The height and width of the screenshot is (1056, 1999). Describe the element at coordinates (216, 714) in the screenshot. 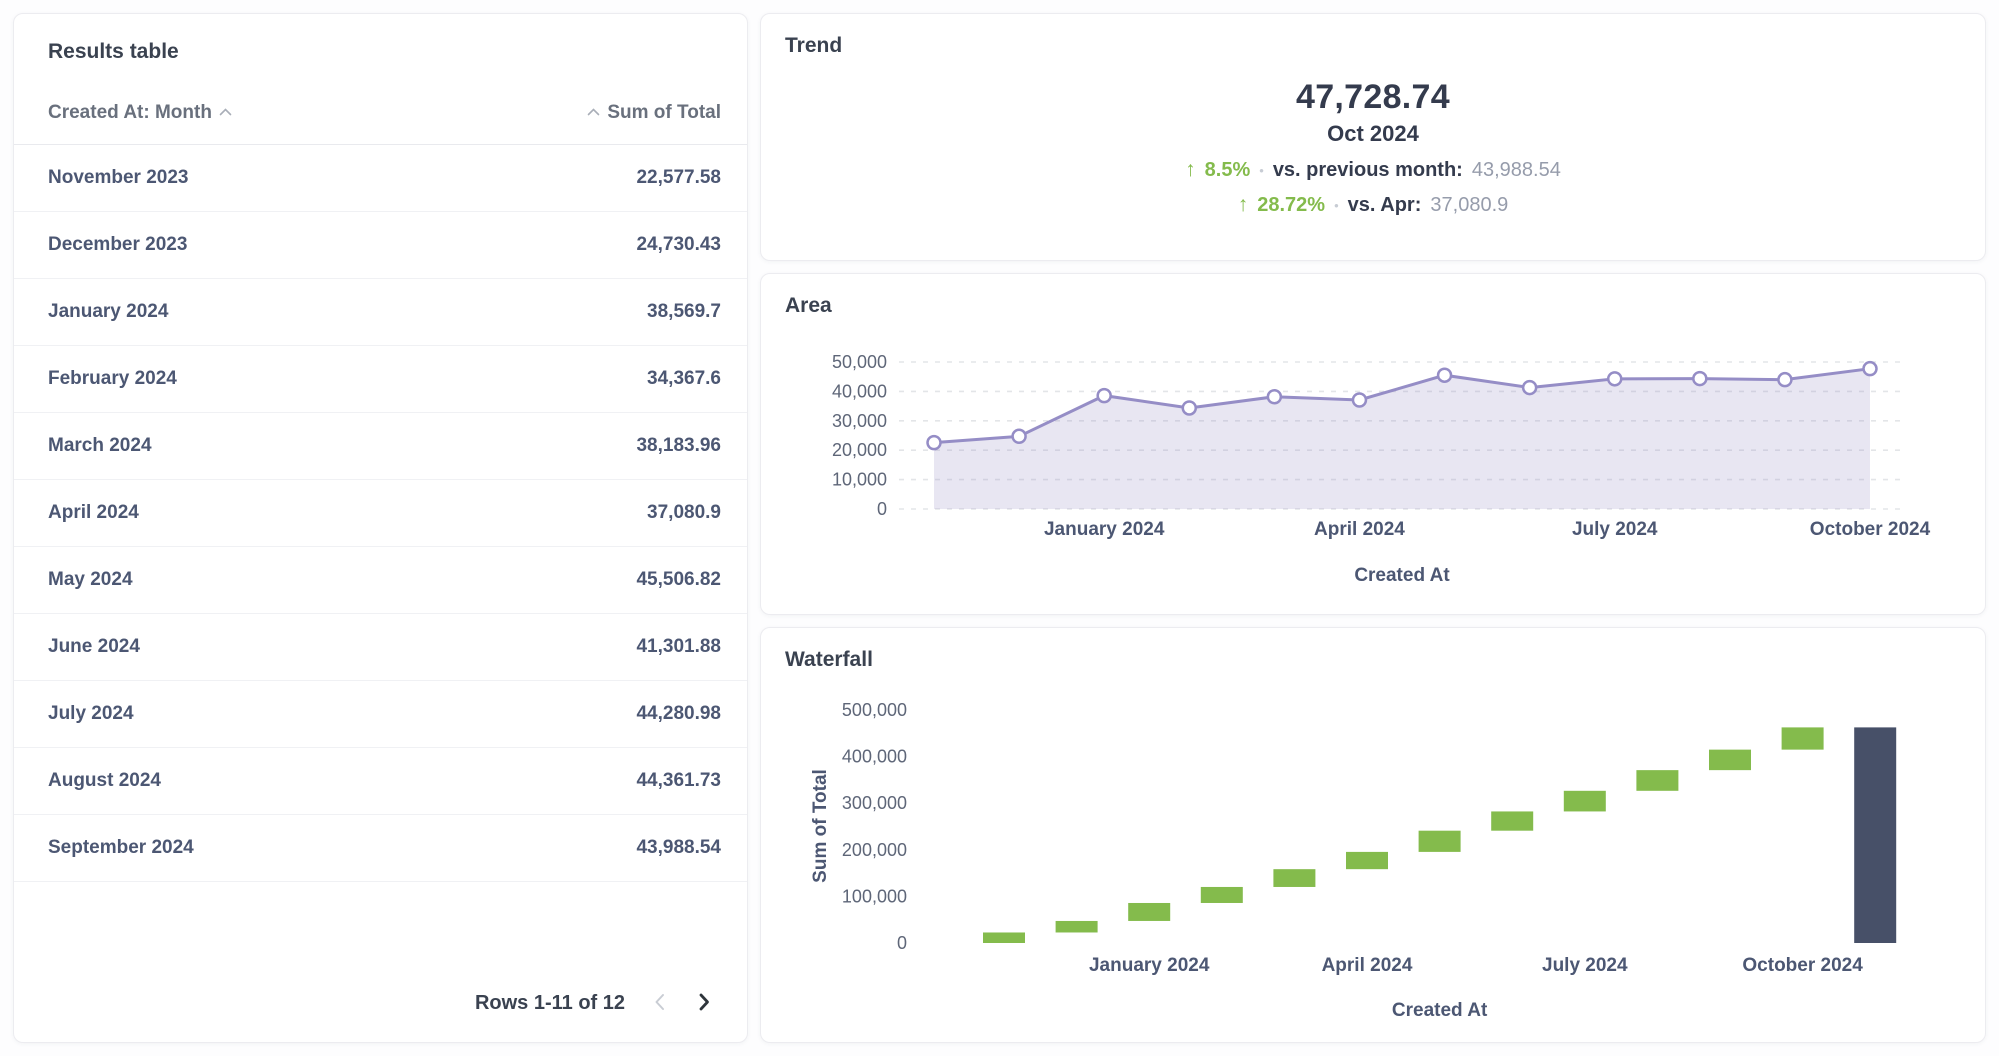

I see `month-cell: July 2024` at that location.